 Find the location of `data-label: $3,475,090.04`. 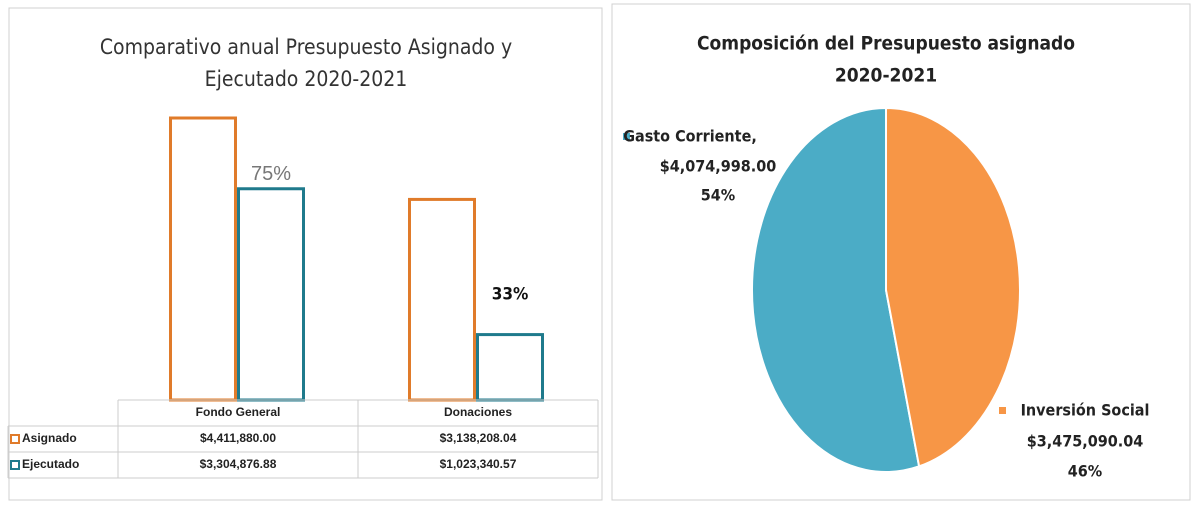

data-label: $3,475,090.04 is located at coordinates (1085, 441).